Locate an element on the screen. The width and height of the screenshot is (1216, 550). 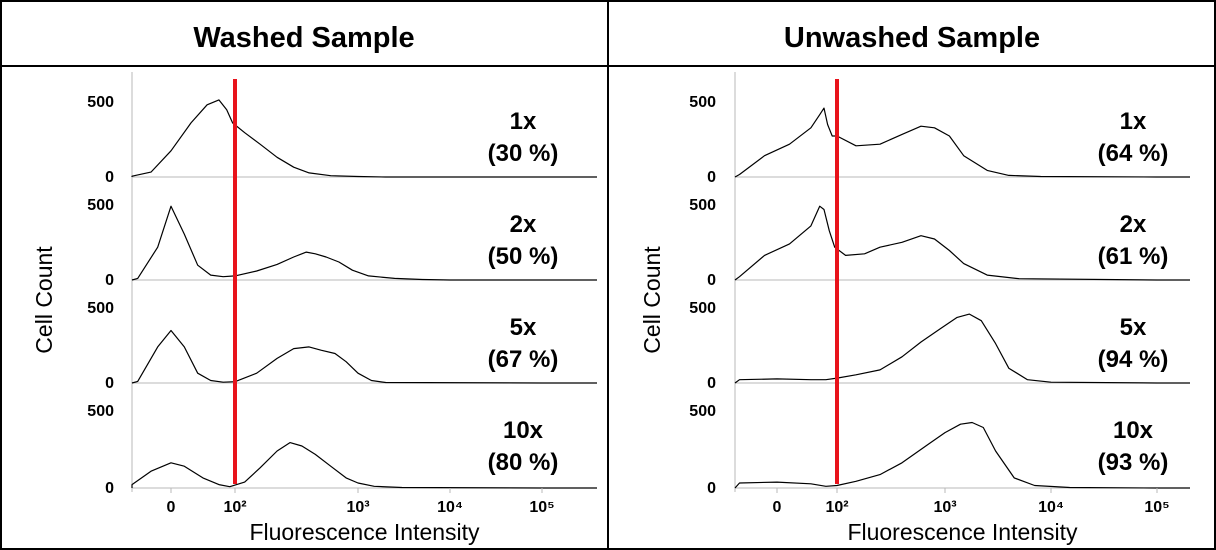
washed-panel-10x: 0 500 10x (80 %) is located at coordinates (342, 450).